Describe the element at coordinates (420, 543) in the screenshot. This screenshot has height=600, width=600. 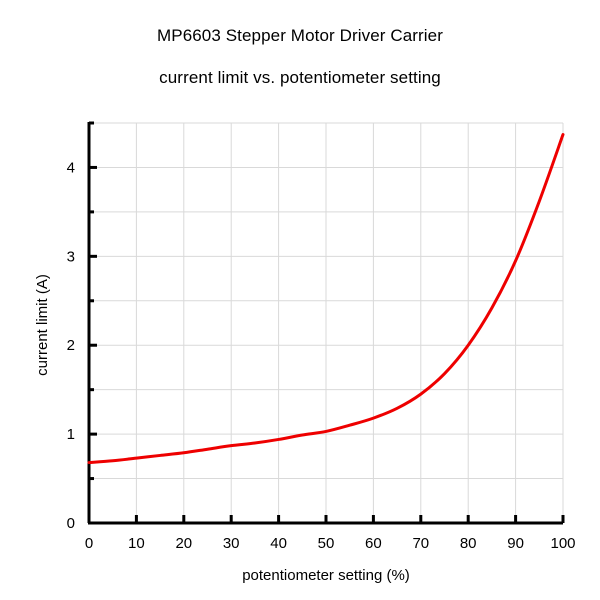
I see `x-tick-label: 70` at that location.